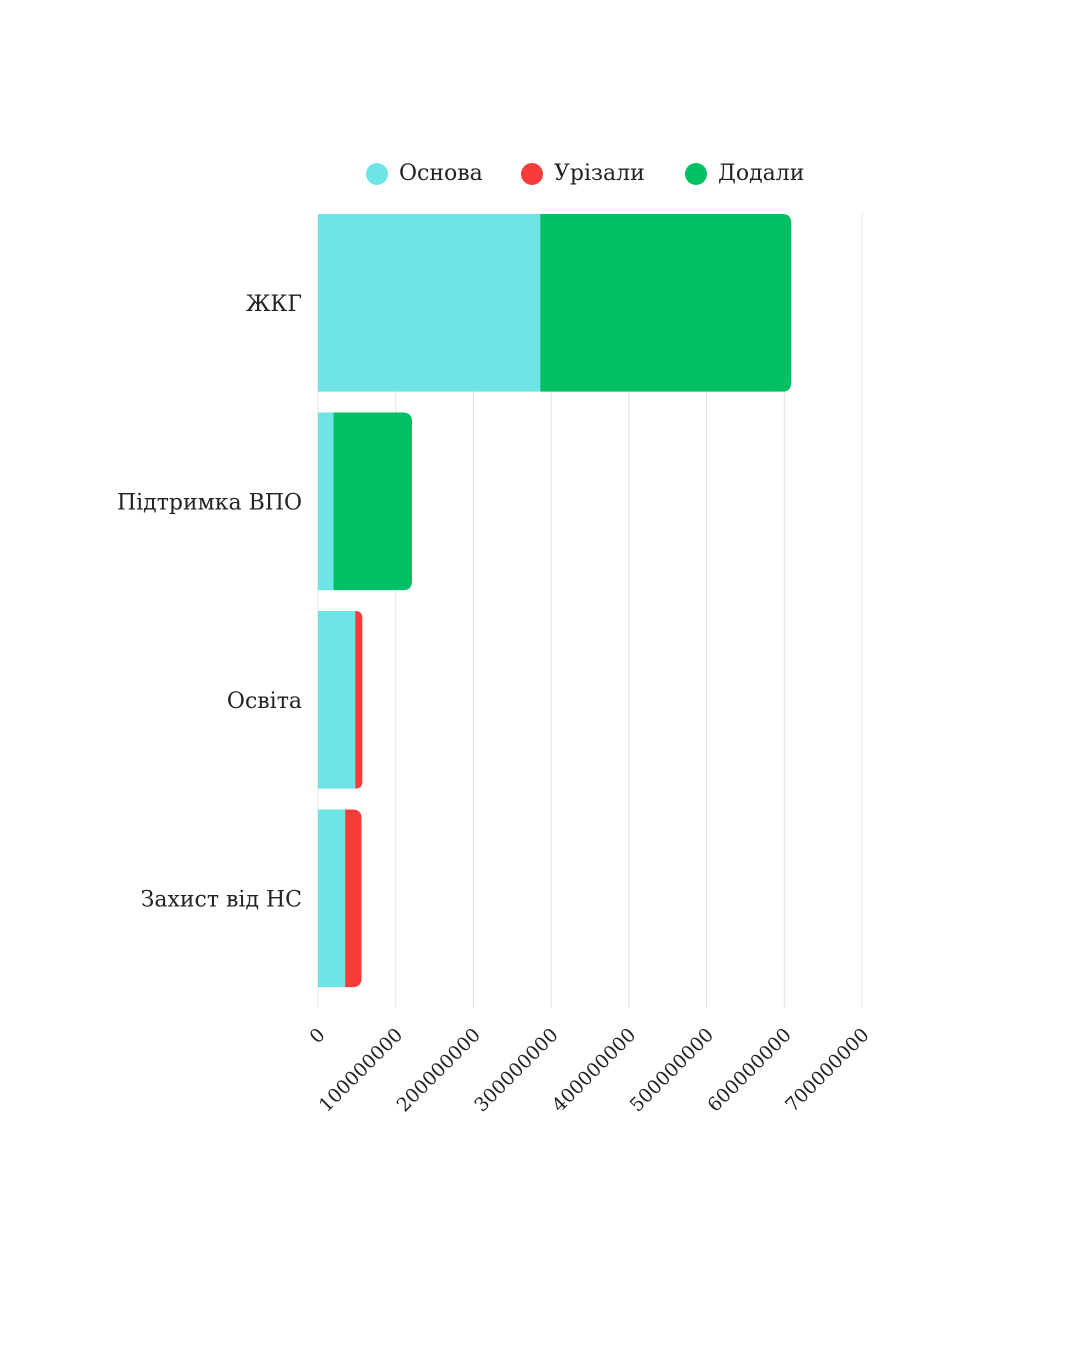  I want to click on legend-label: Додали, so click(761, 173).